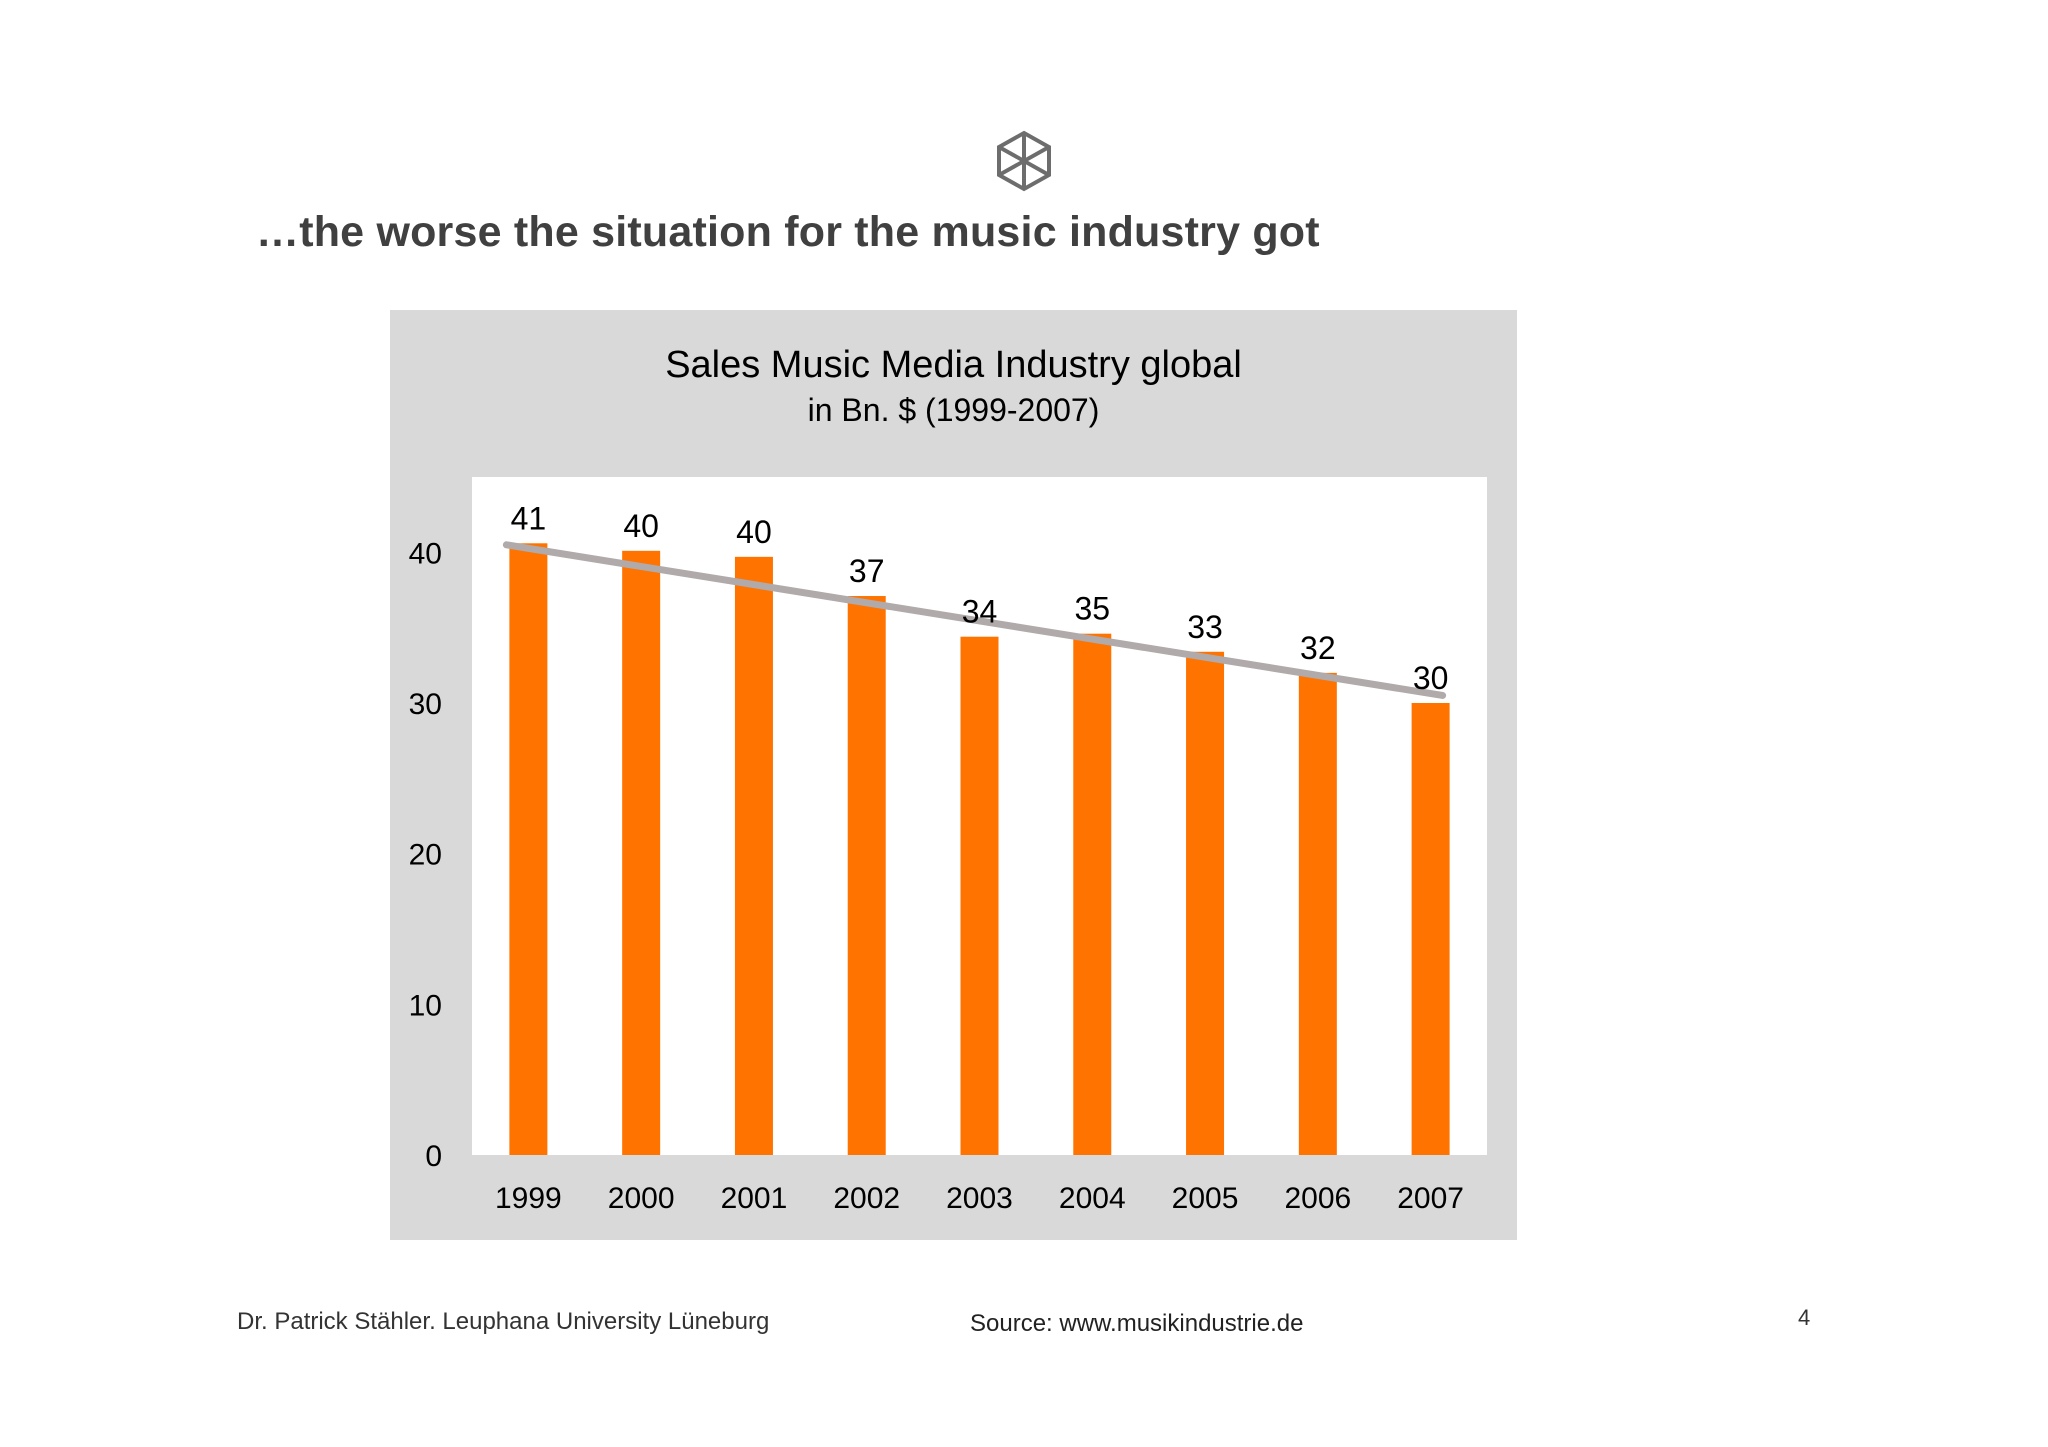 The image size is (2048, 1447). What do you see at coordinates (754, 532) in the screenshot?
I see `data-label-2001: 40` at bounding box center [754, 532].